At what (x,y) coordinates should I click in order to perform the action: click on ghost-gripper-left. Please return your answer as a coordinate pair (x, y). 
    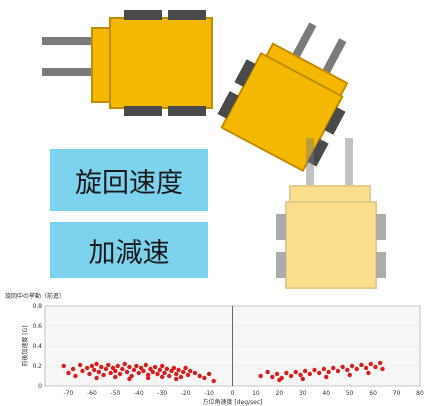
    Looking at the image, I should click on (310, 163).